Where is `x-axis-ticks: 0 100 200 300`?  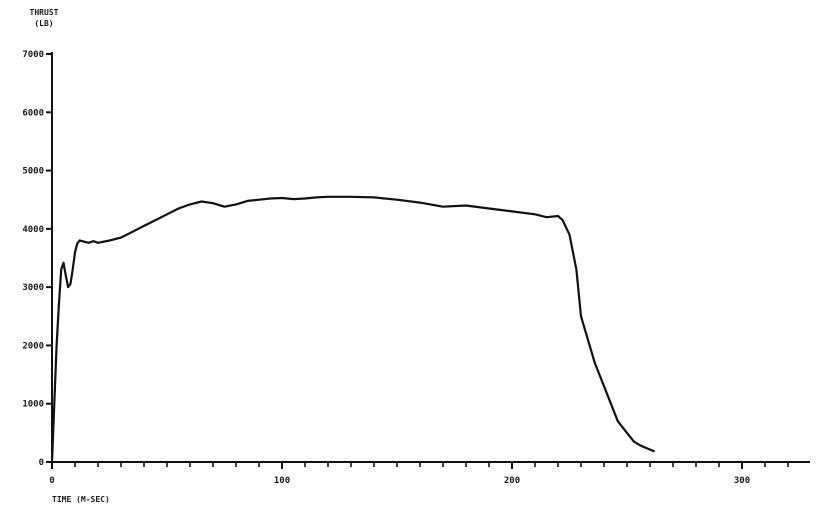
x-axis-ticks: 0 100 200 300 is located at coordinates (419, 474).